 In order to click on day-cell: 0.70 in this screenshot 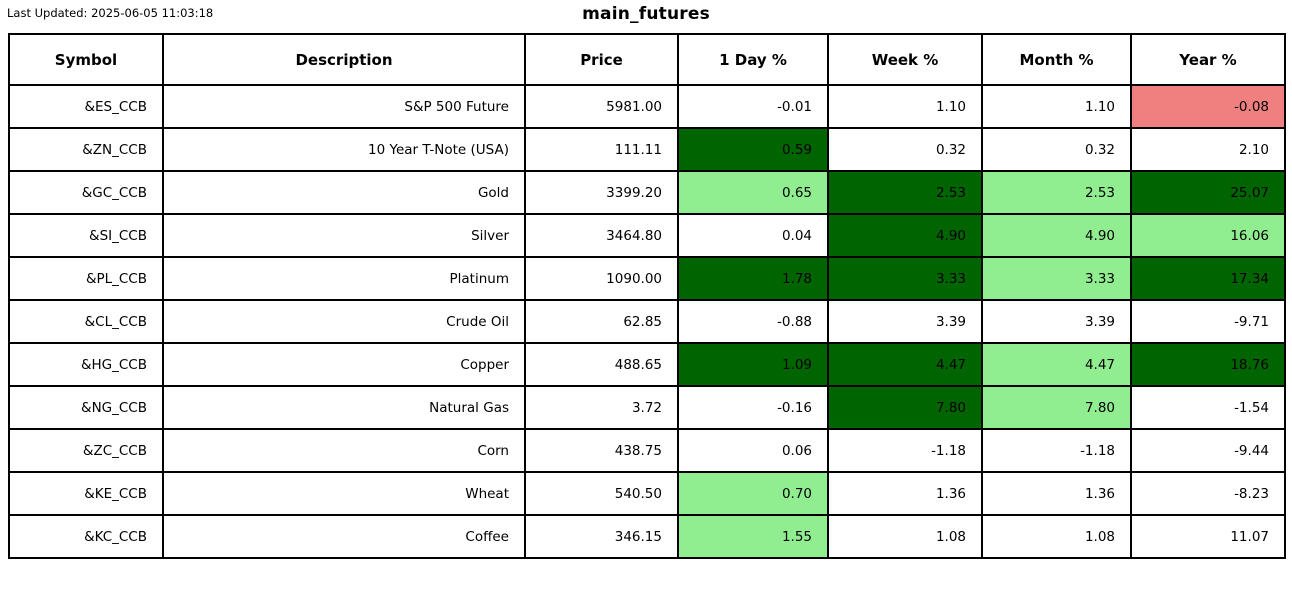, I will do `click(753, 493)`.